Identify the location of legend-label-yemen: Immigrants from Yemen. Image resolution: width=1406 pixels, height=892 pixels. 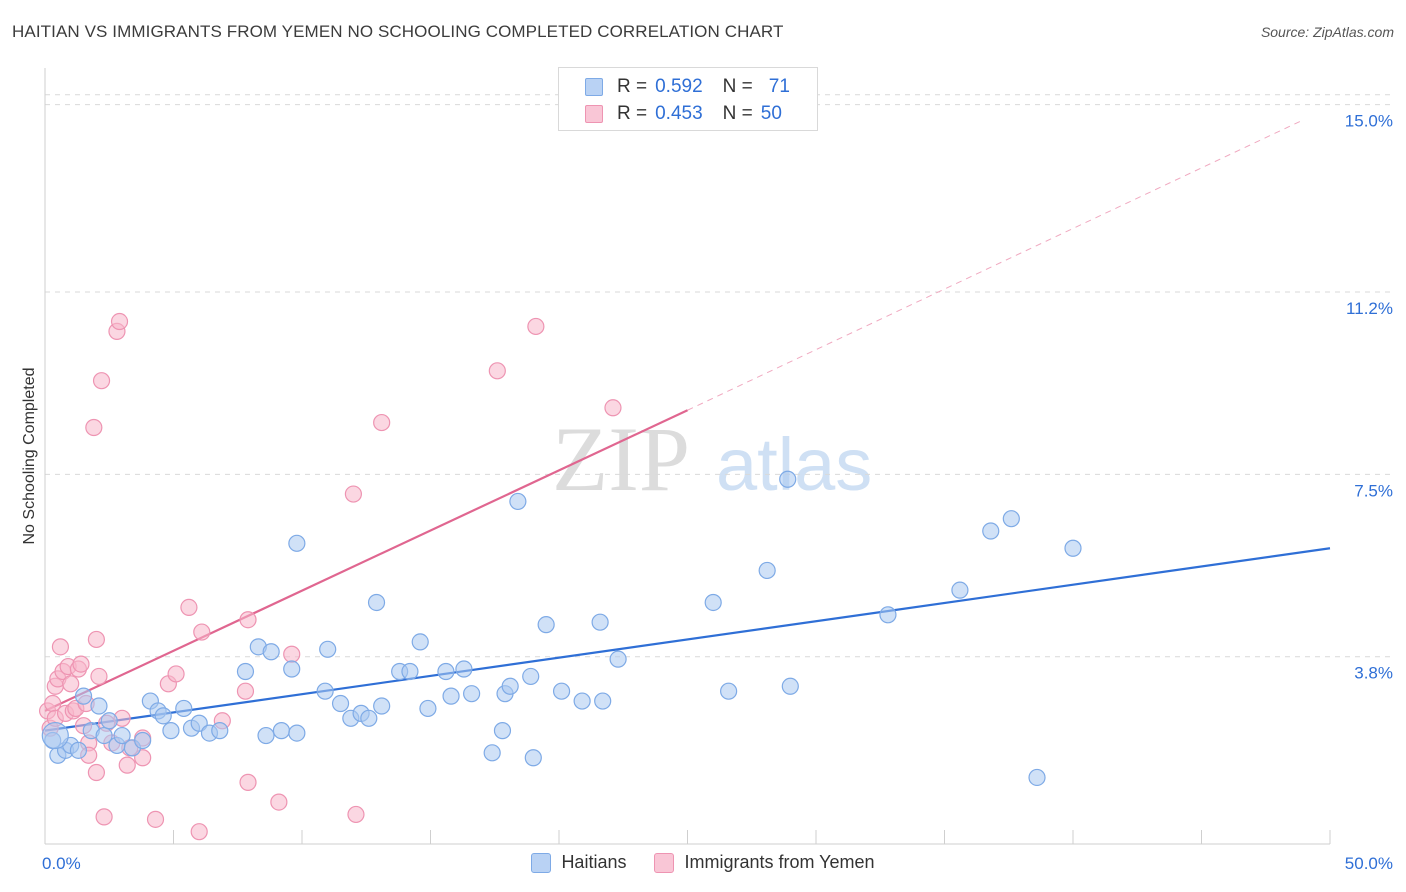
(779, 862).